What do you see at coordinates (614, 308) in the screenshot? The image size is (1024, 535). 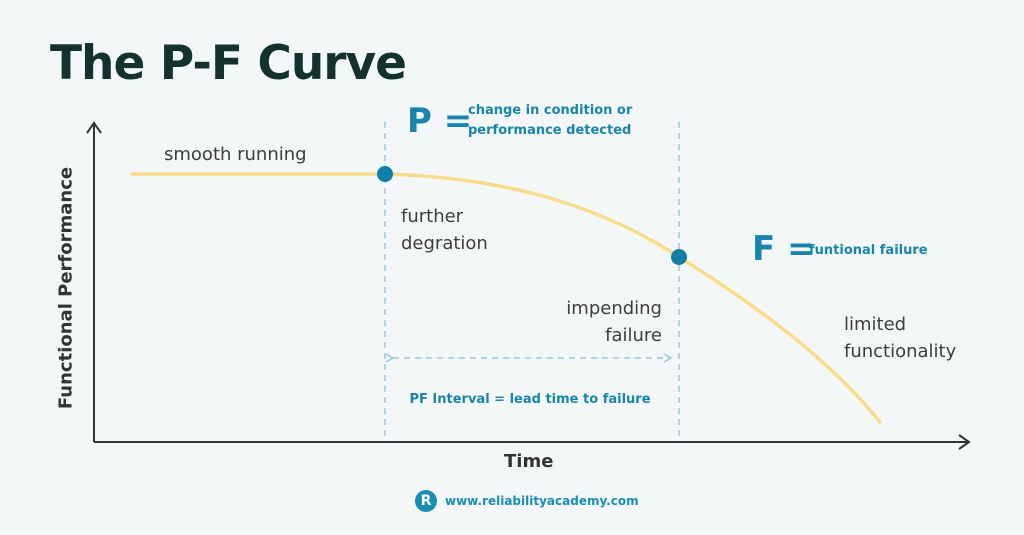 I see `note-impending-line-1: impending` at bounding box center [614, 308].